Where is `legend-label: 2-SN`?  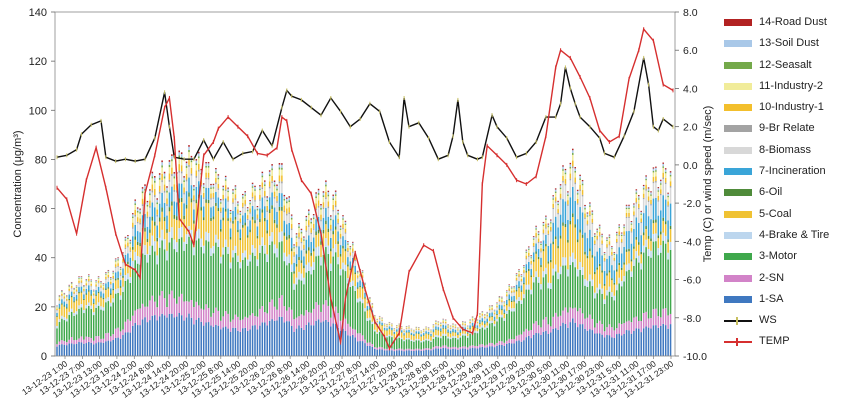 legend-label: 2-SN is located at coordinates (772, 277).